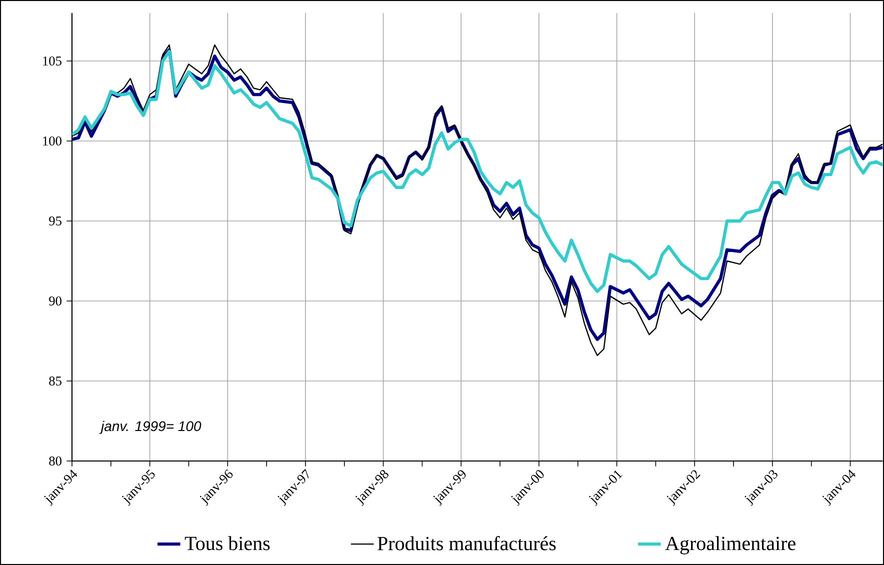 The height and width of the screenshot is (565, 884). Describe the element at coordinates (52, 61) in the screenshot. I see `y-tick-label: 105` at that location.